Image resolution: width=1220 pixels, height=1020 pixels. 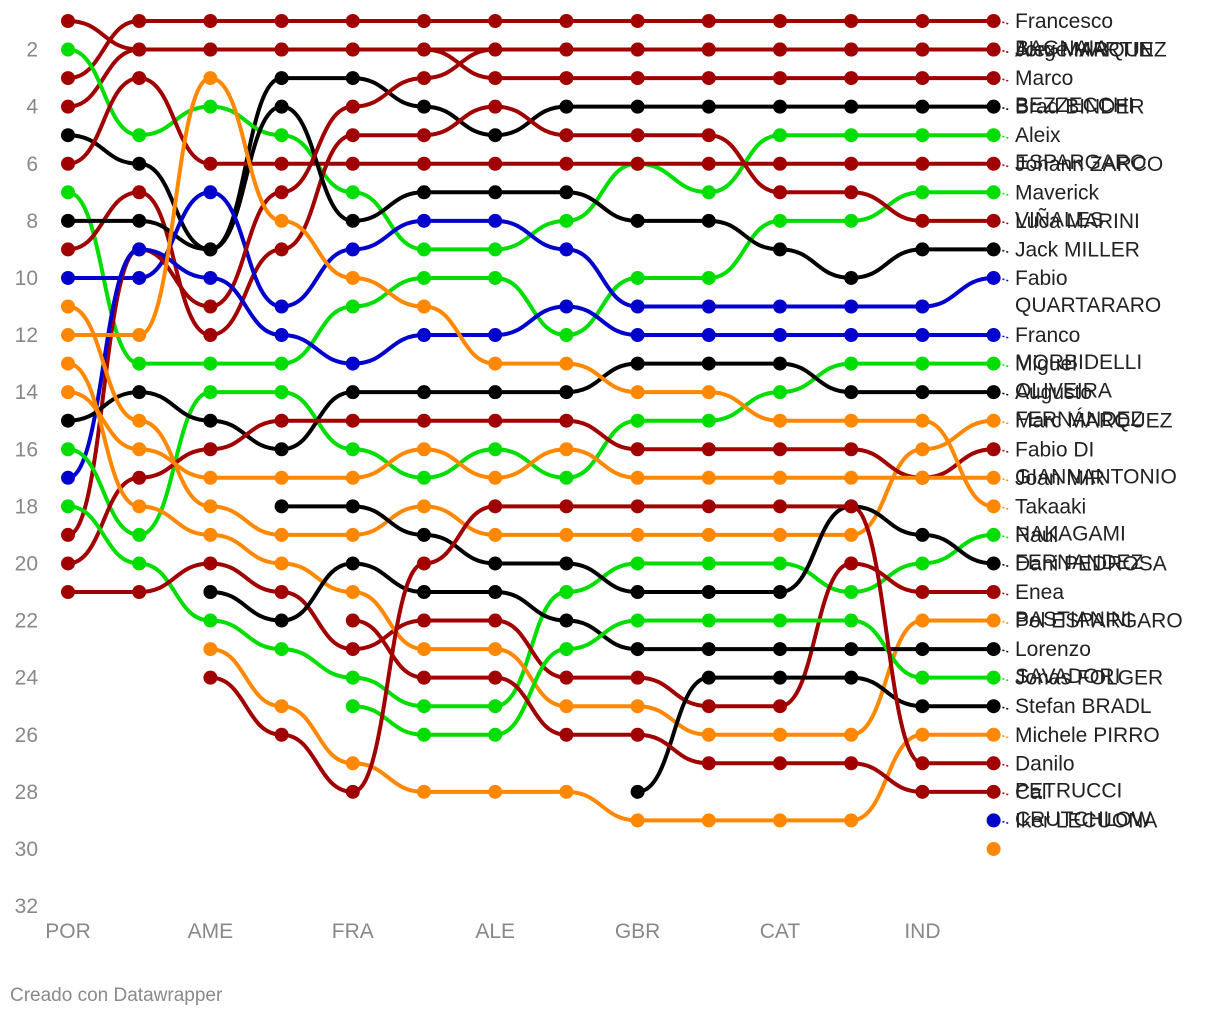 What do you see at coordinates (1096, 476) in the screenshot?
I see `rider-label: GIANNANTONIO` at bounding box center [1096, 476].